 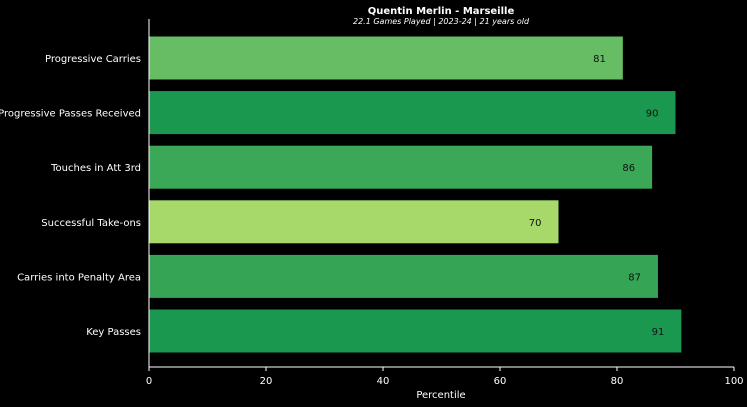 What do you see at coordinates (383, 381) in the screenshot?
I see `x-tick-label: 40` at bounding box center [383, 381].